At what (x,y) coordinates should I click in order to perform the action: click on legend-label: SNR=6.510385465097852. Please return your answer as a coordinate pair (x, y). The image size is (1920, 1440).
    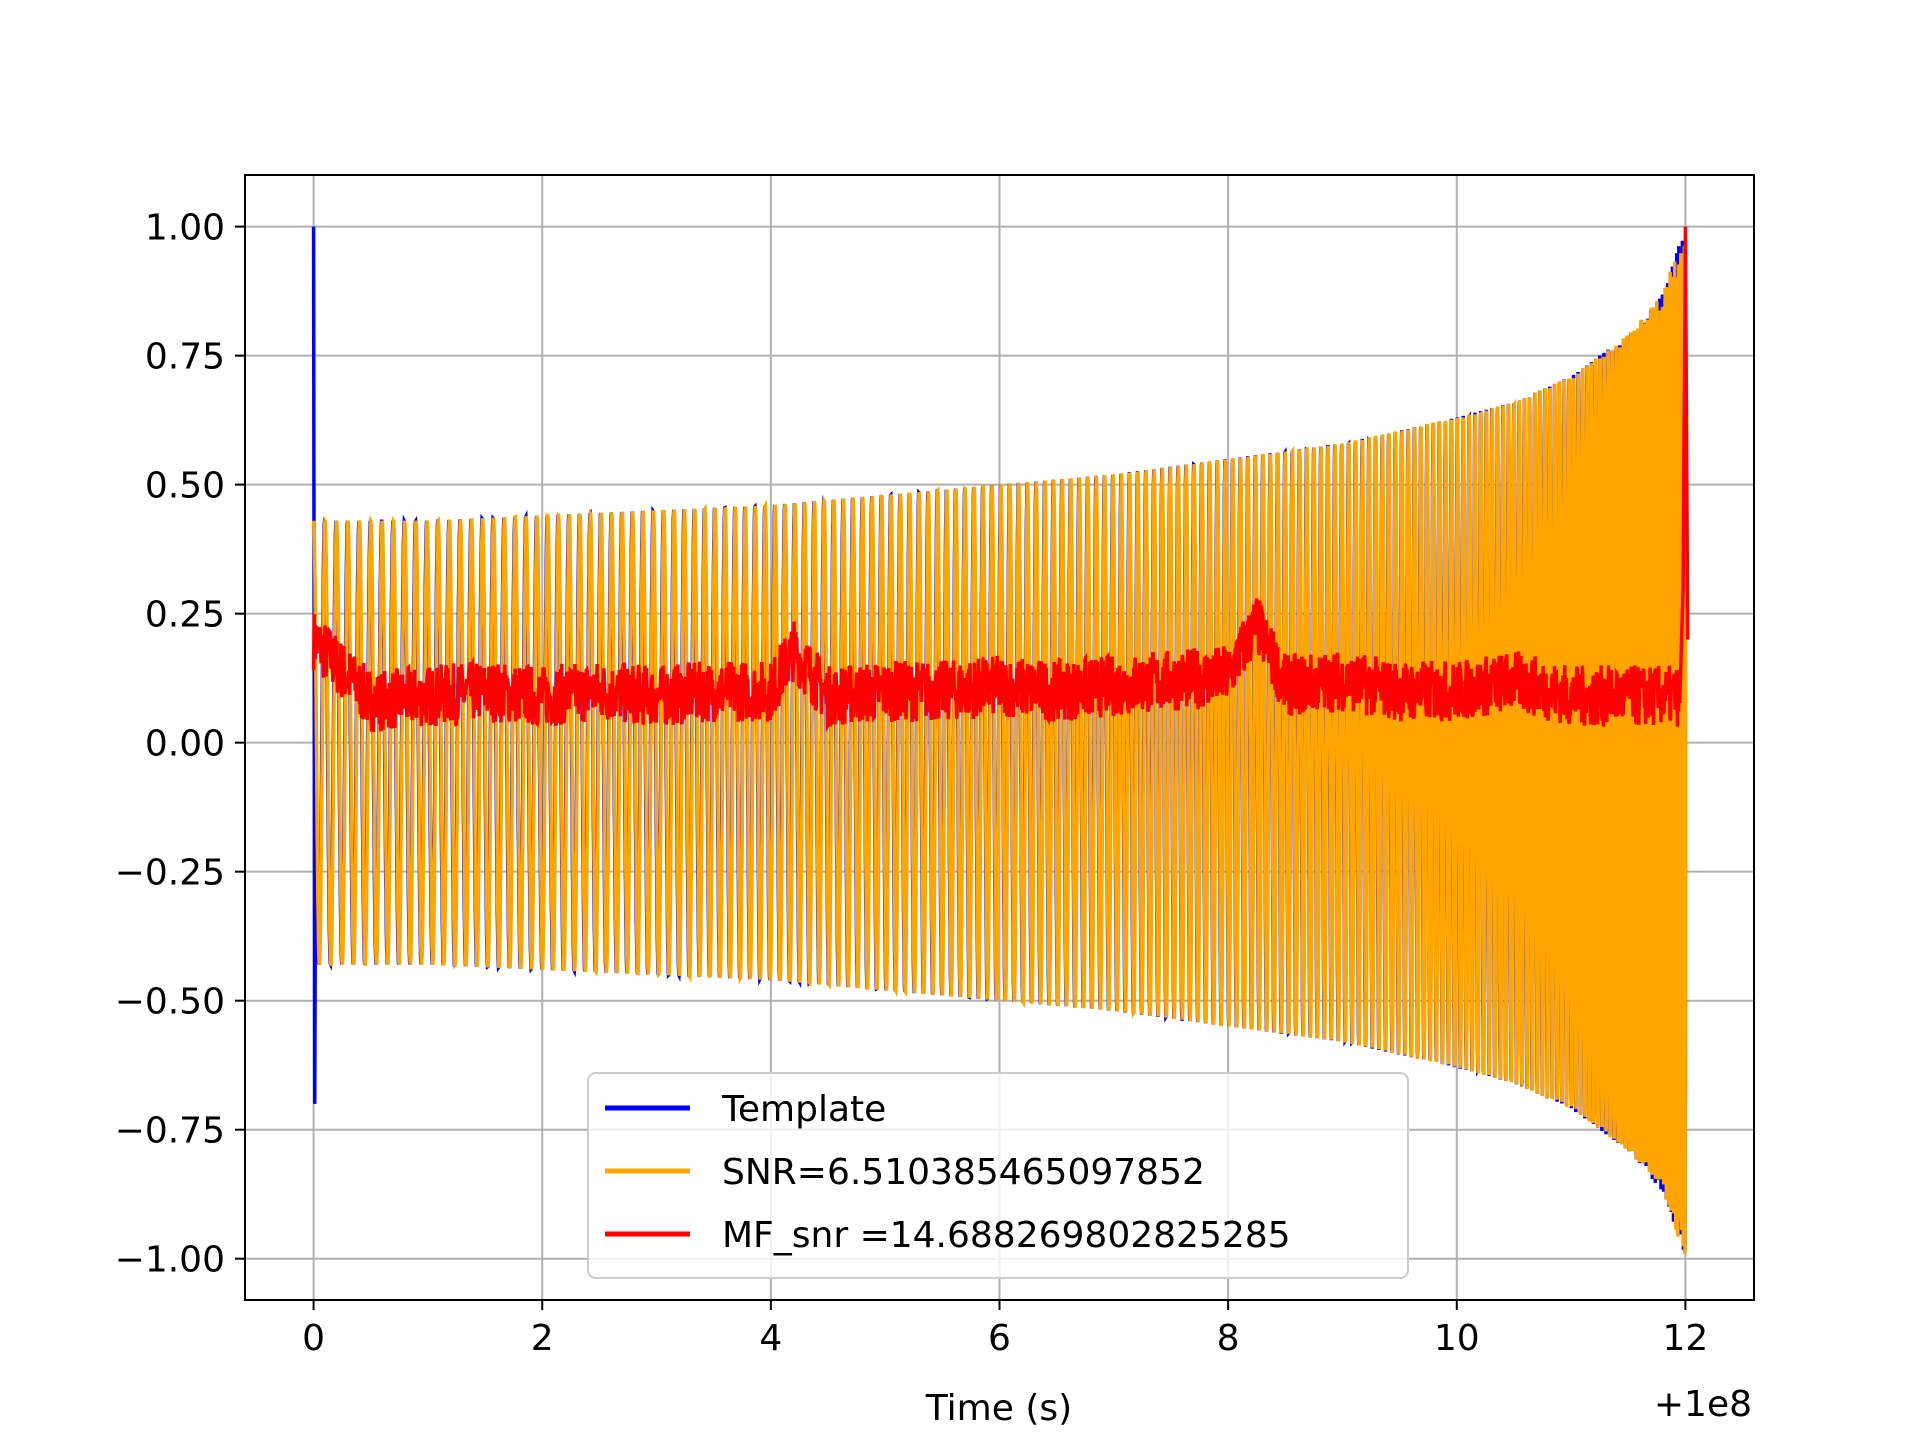
    Looking at the image, I should click on (963, 1172).